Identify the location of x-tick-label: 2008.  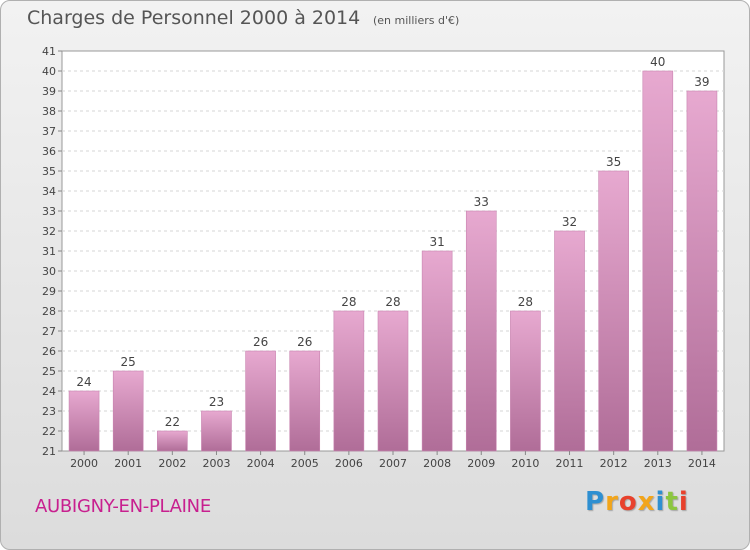
(437, 463).